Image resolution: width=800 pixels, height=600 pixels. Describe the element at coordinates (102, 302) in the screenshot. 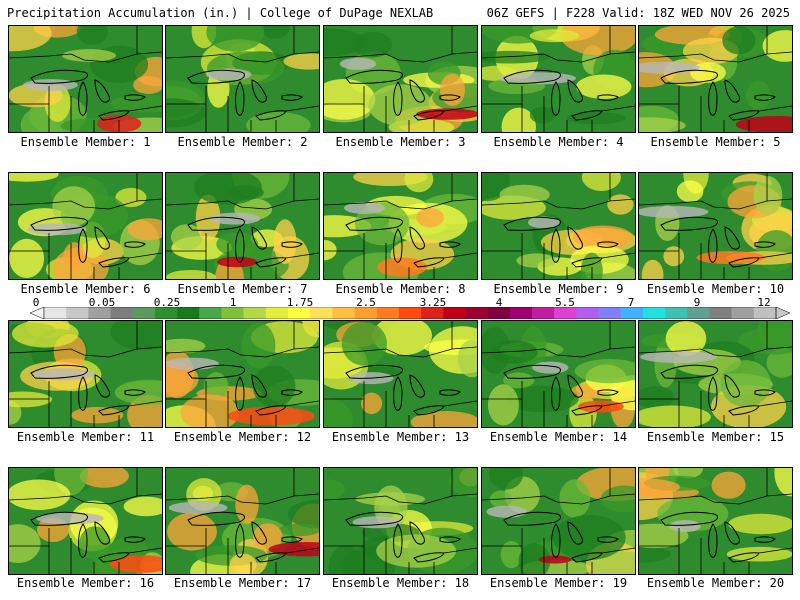

I see `colorbar-tick-label: 0.05` at that location.